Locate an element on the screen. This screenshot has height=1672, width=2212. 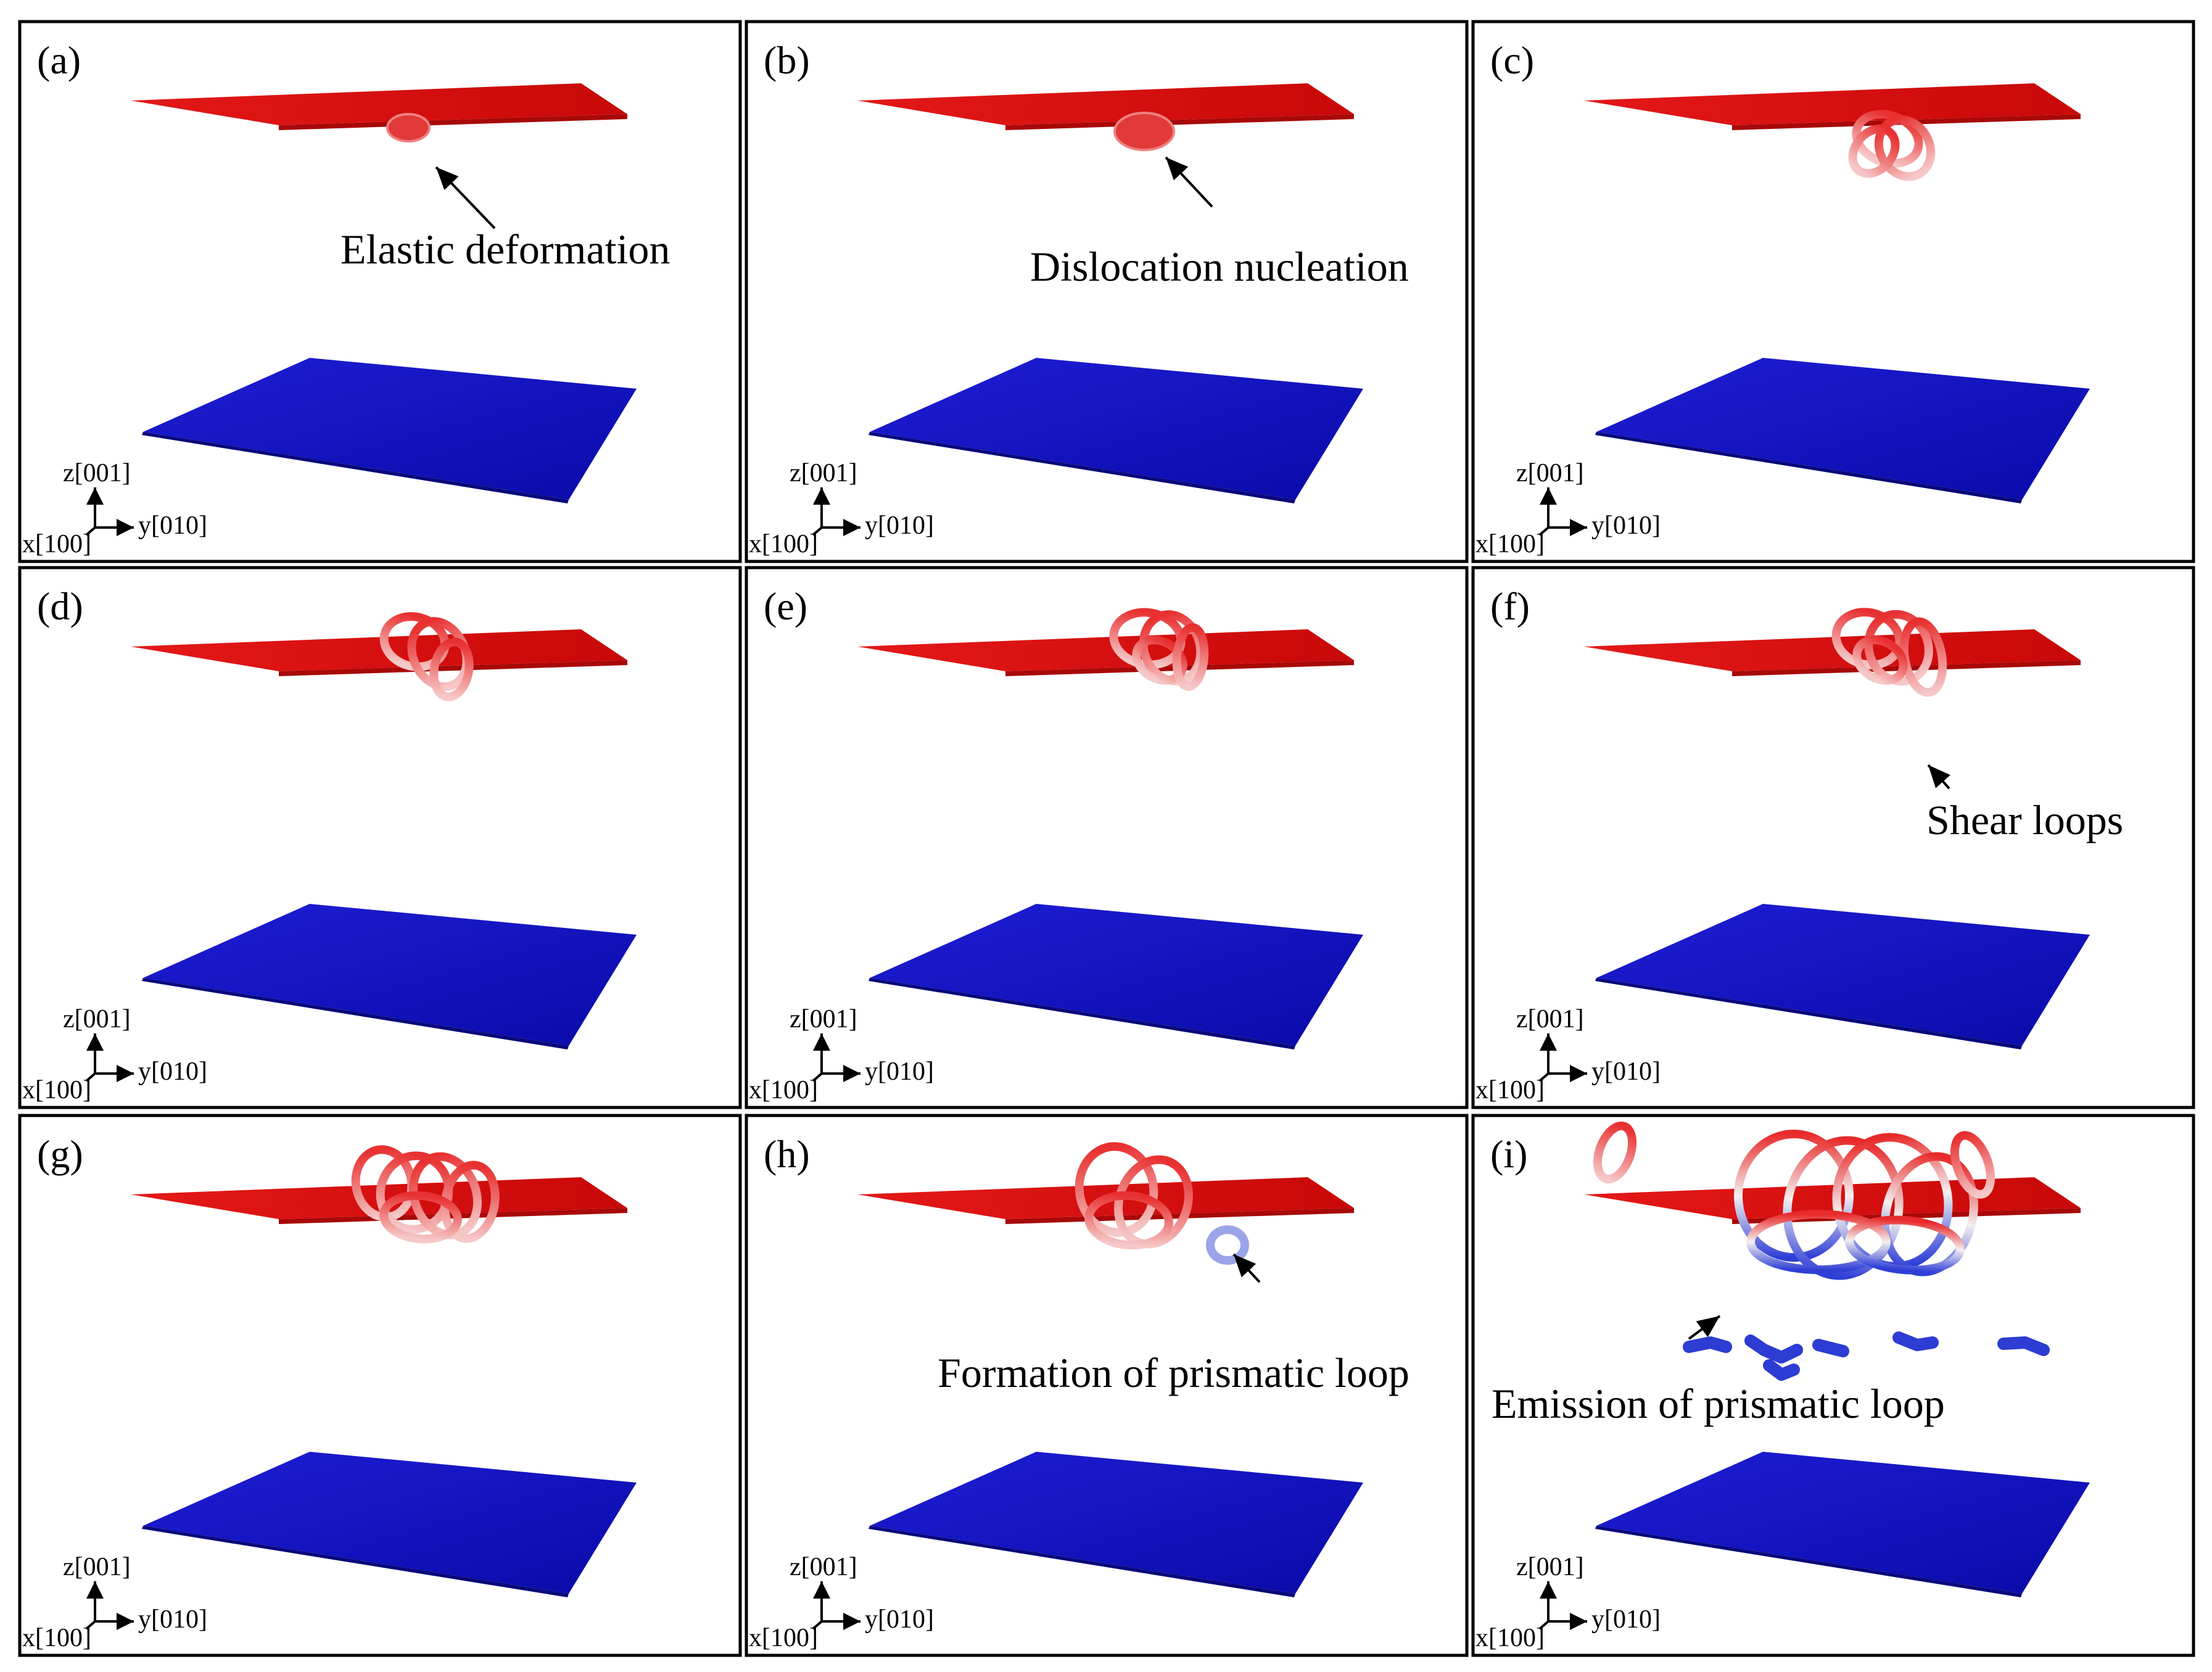
annotation-text: Elastic deformation is located at coordinates (505, 249).